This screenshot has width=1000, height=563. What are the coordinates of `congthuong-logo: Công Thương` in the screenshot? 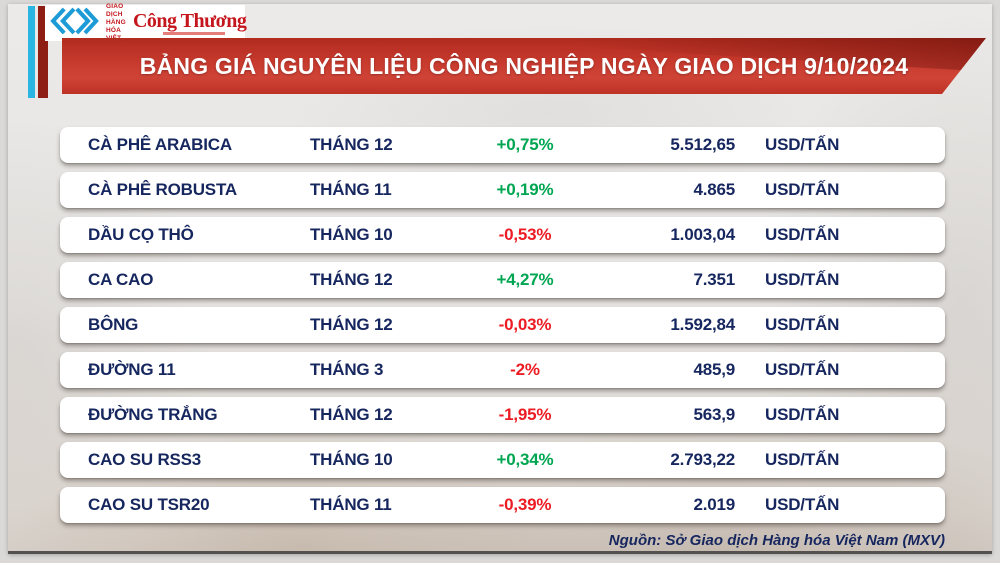 It's located at (189, 22).